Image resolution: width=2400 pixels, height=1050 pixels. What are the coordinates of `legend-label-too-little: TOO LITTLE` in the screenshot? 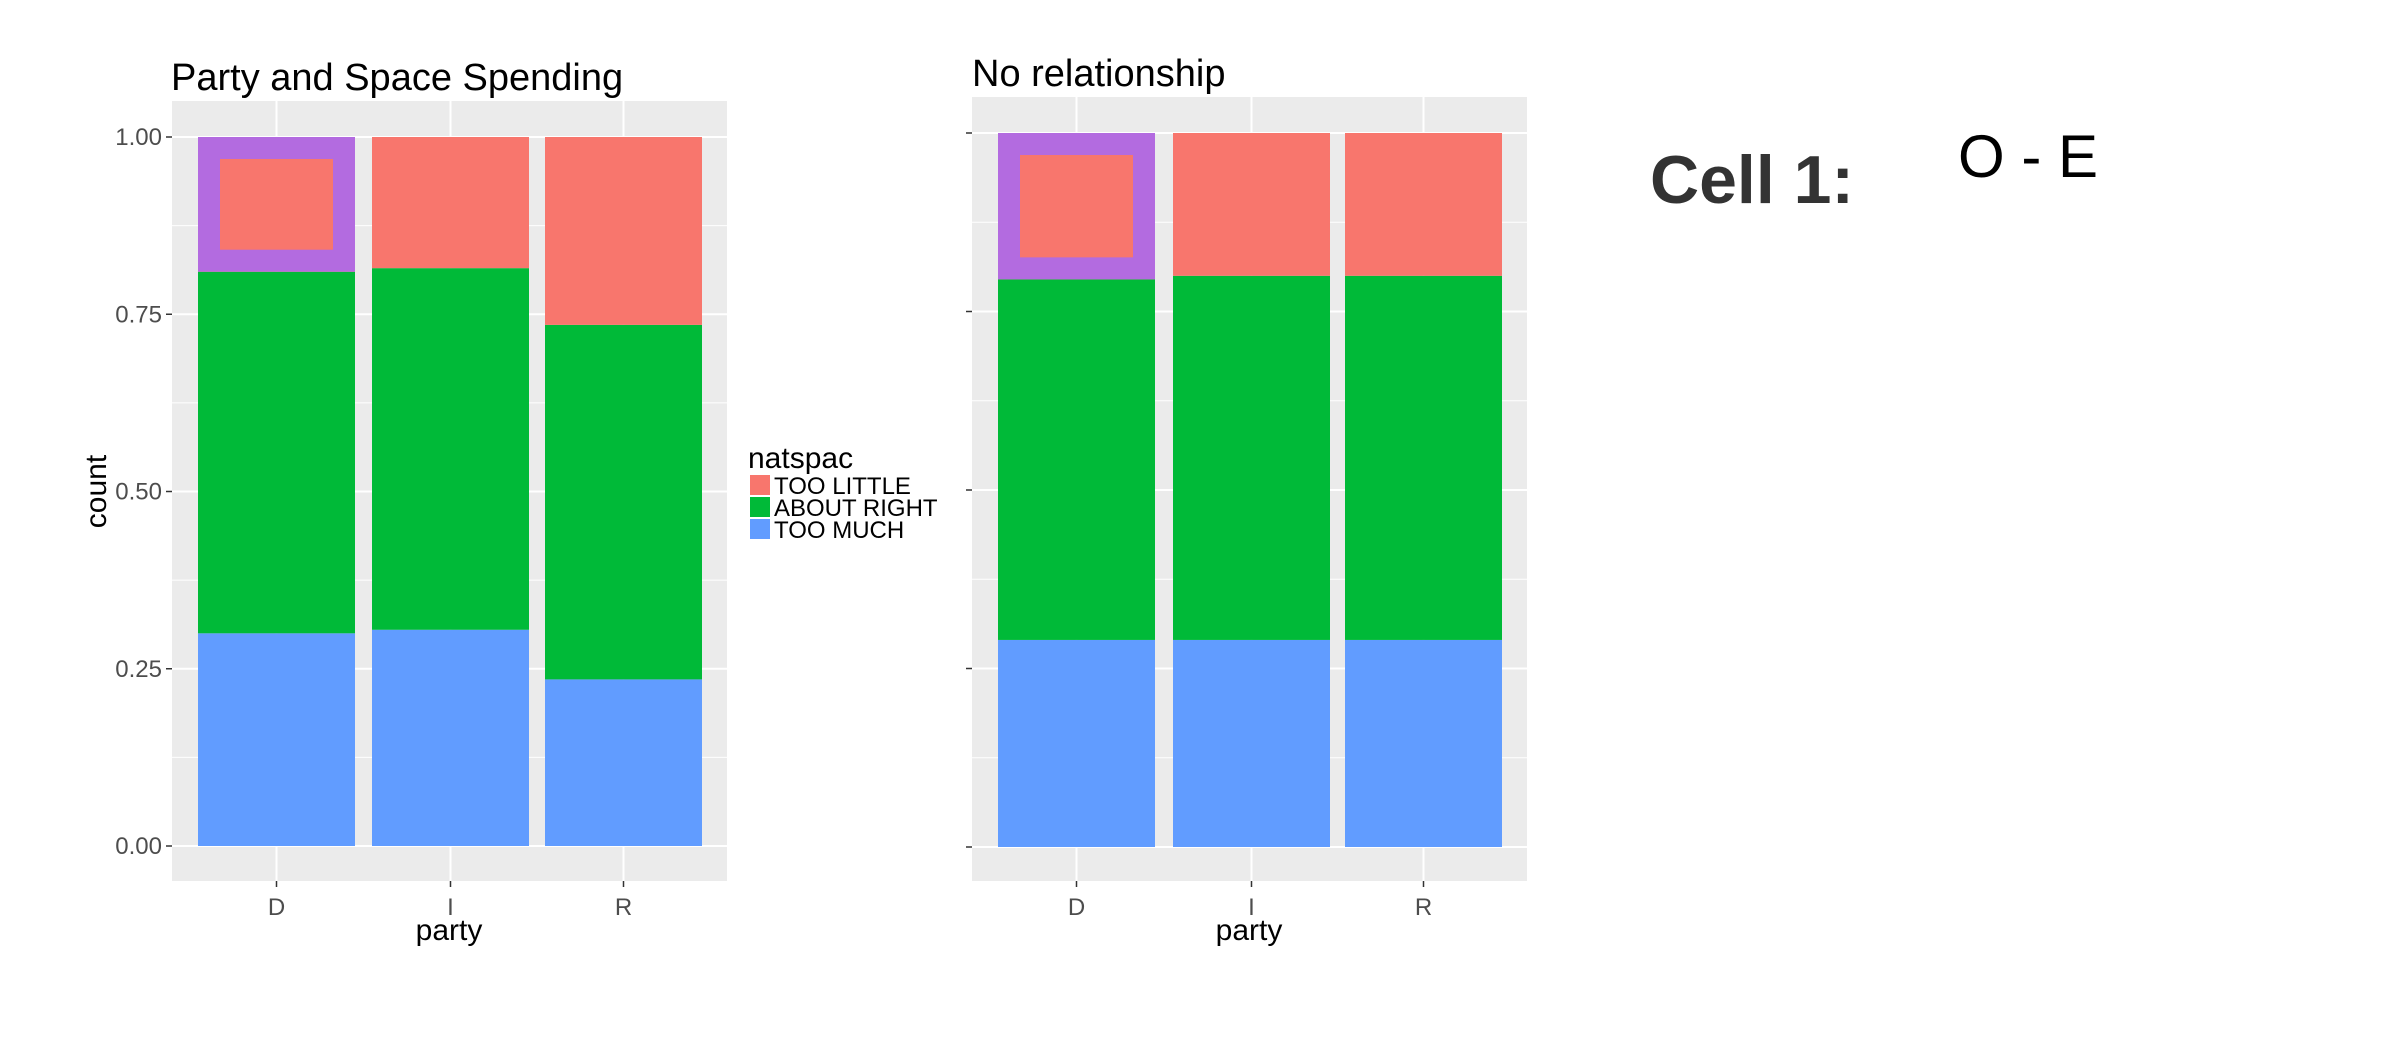 It's located at (842, 486).